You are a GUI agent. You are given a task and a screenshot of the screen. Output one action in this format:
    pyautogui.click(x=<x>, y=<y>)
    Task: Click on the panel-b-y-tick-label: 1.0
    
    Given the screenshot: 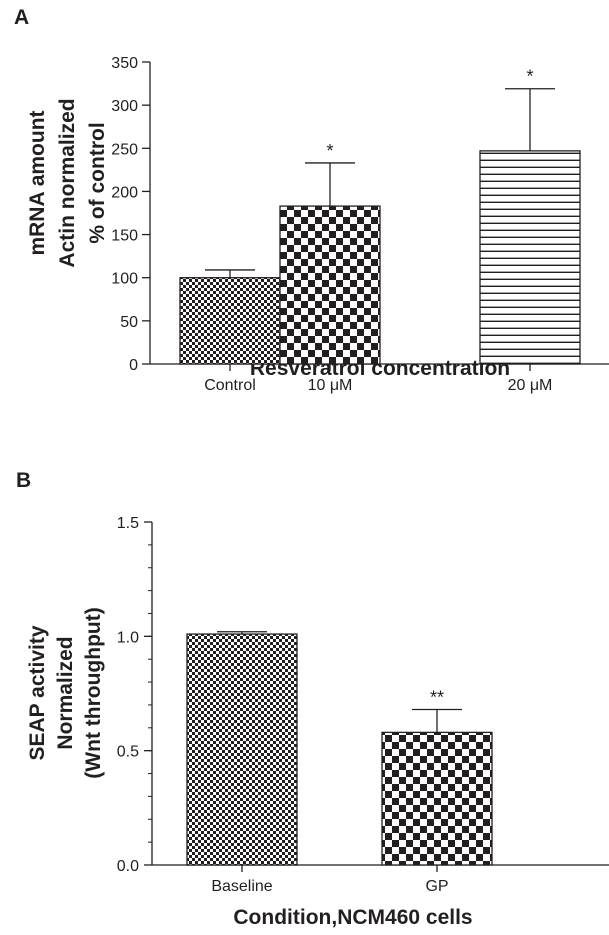 What is the action you would take?
    pyautogui.click(x=128, y=637)
    